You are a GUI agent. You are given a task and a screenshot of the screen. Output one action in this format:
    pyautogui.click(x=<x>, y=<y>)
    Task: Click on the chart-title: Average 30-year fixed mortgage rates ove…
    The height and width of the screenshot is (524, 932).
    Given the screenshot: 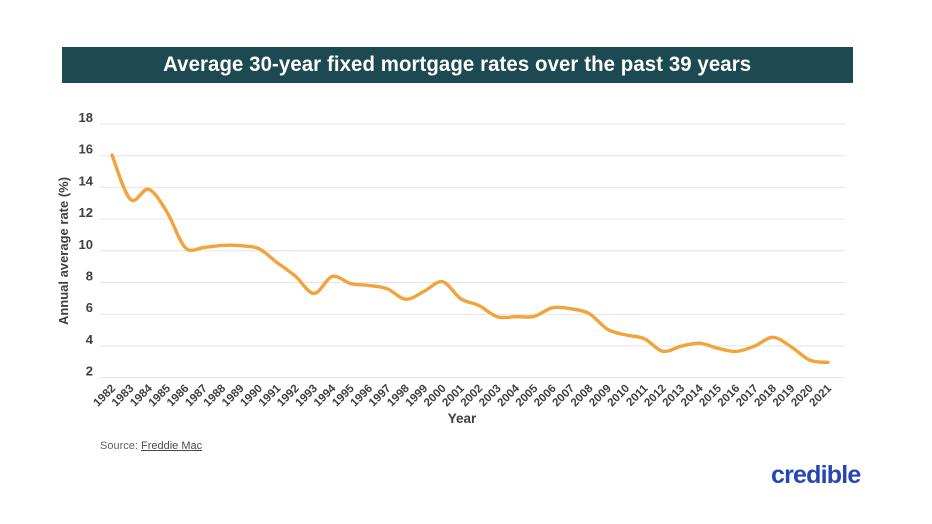 What is the action you would take?
    pyautogui.click(x=457, y=64)
    